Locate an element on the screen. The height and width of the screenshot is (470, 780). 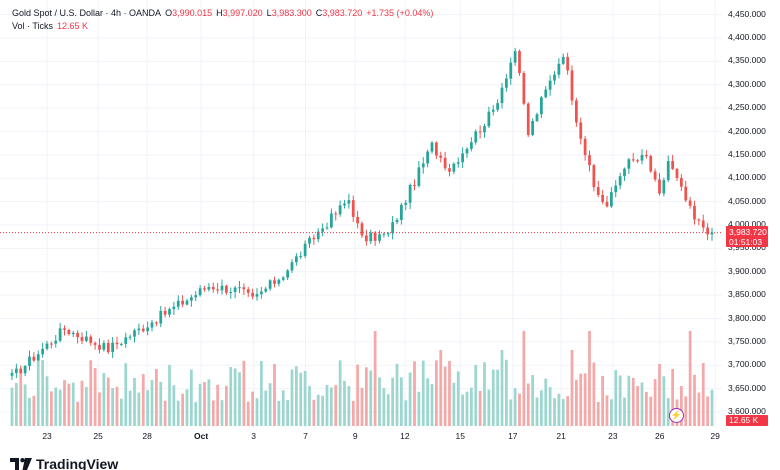
time-axis-label: 7 is located at coordinates (305, 436).